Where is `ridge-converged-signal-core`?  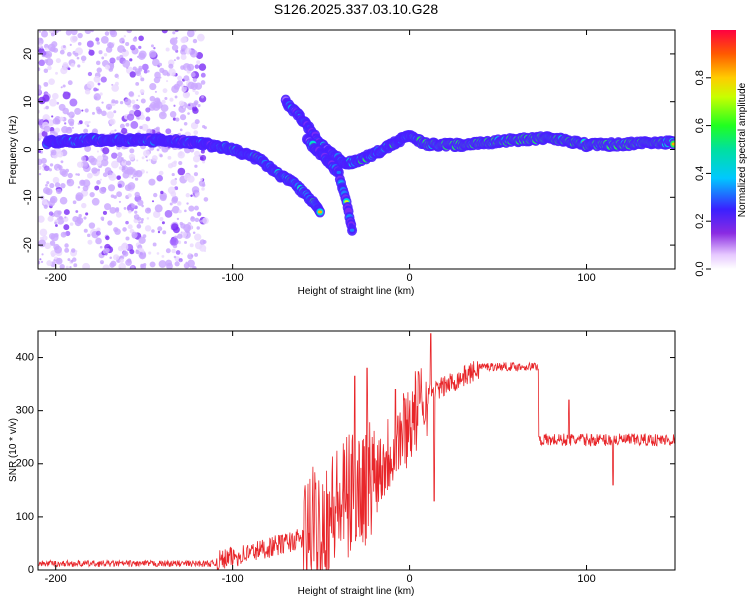
ridge-converged-signal-core is located at coordinates (673, 144).